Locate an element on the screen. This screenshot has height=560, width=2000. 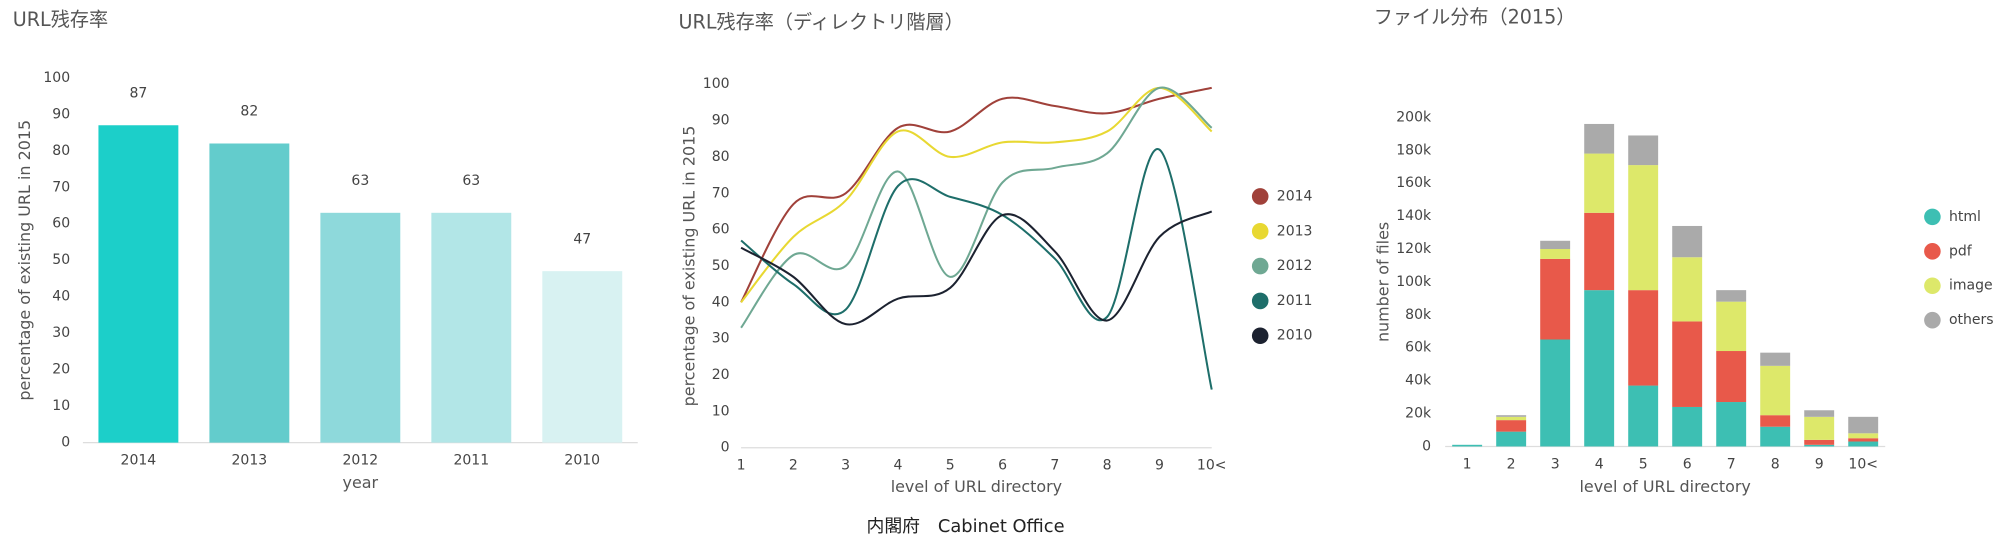
y-tick-label: 100k is located at coordinates (1414, 282).